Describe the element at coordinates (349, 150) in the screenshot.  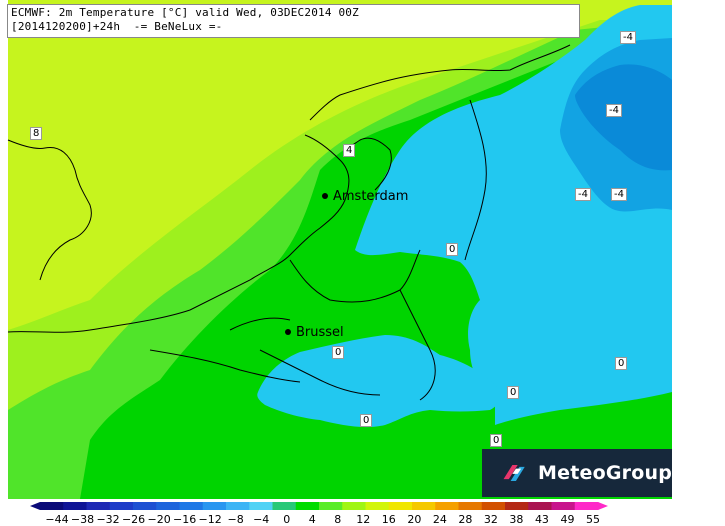
I see `contour-label: 4` at that location.